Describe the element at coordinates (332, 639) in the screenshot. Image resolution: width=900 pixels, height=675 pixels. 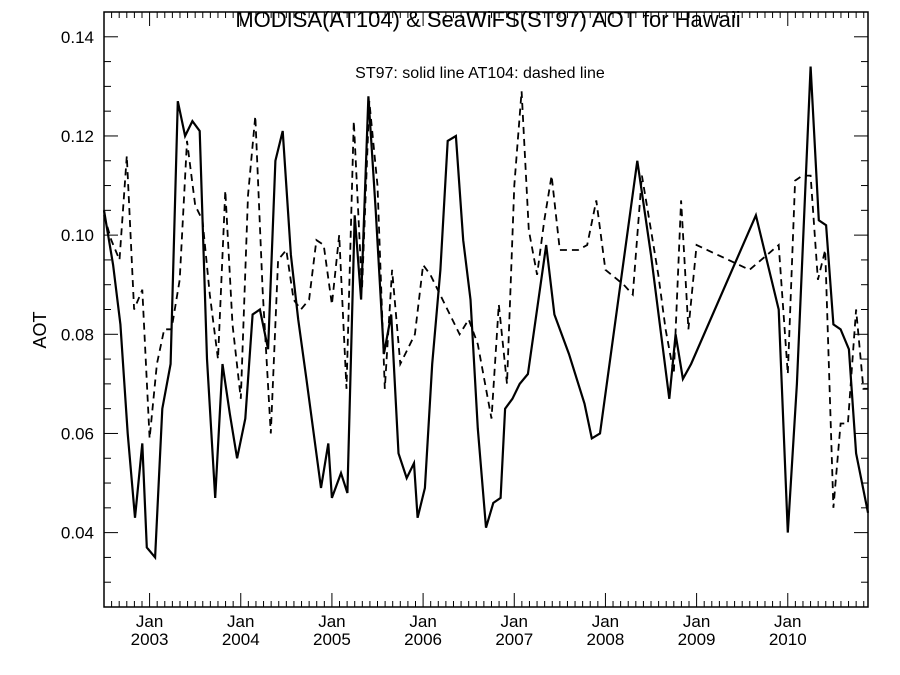
I see `x-tick-year-label: 2005` at that location.